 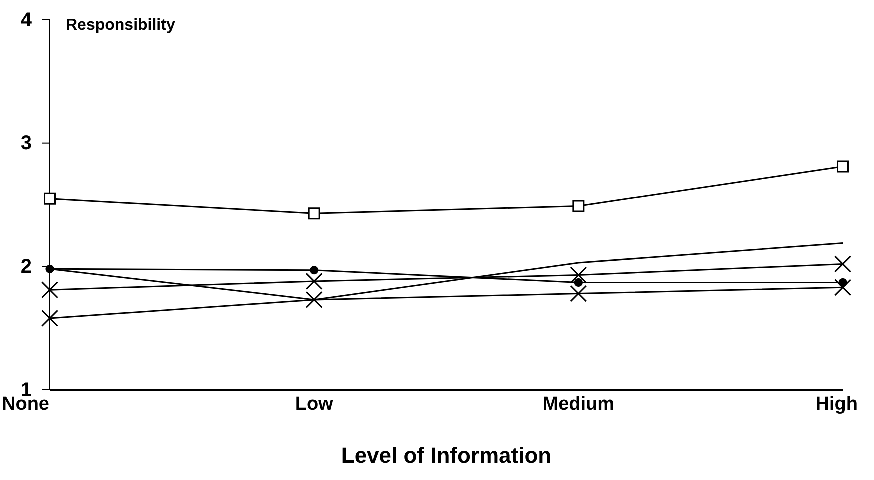 What do you see at coordinates (446, 455) in the screenshot?
I see `x-axis-title: Level of Information` at bounding box center [446, 455].